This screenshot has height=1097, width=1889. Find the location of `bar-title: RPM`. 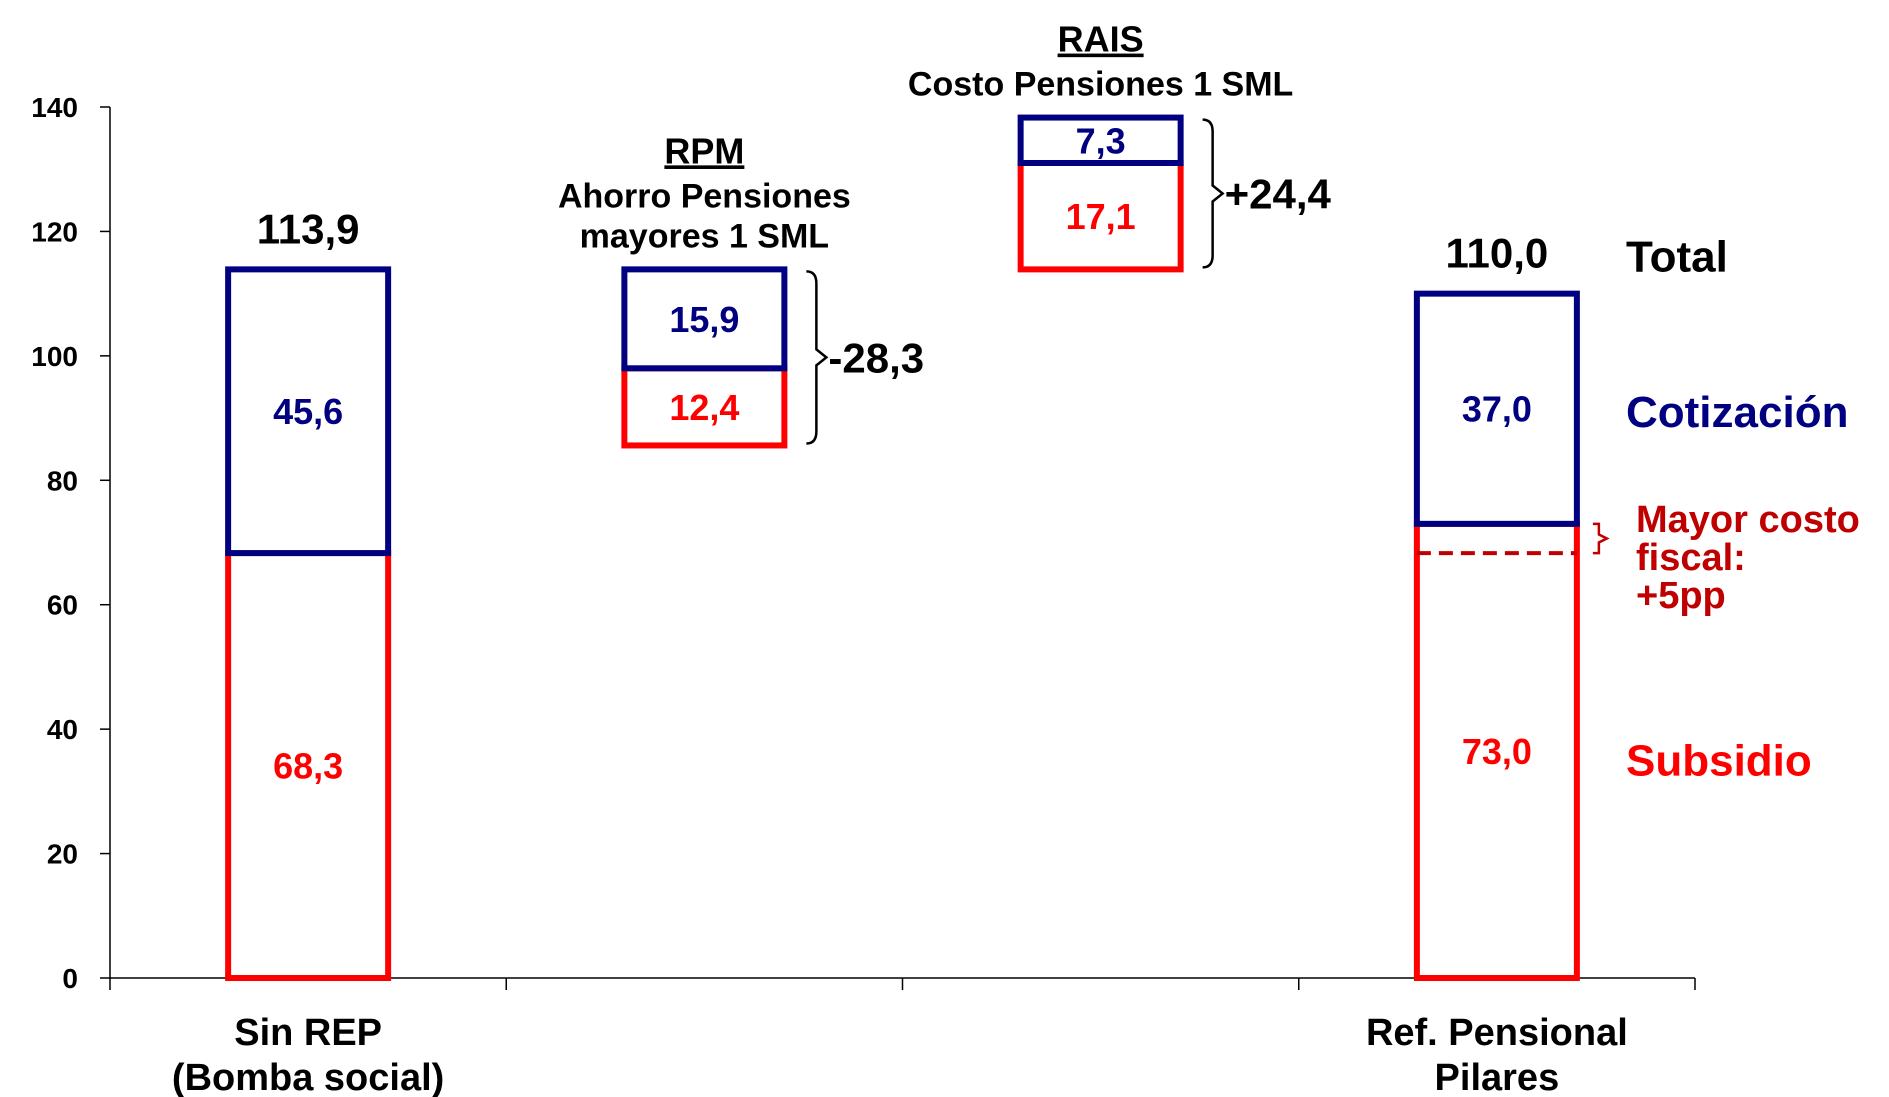

bar-title: RPM is located at coordinates (704, 150).